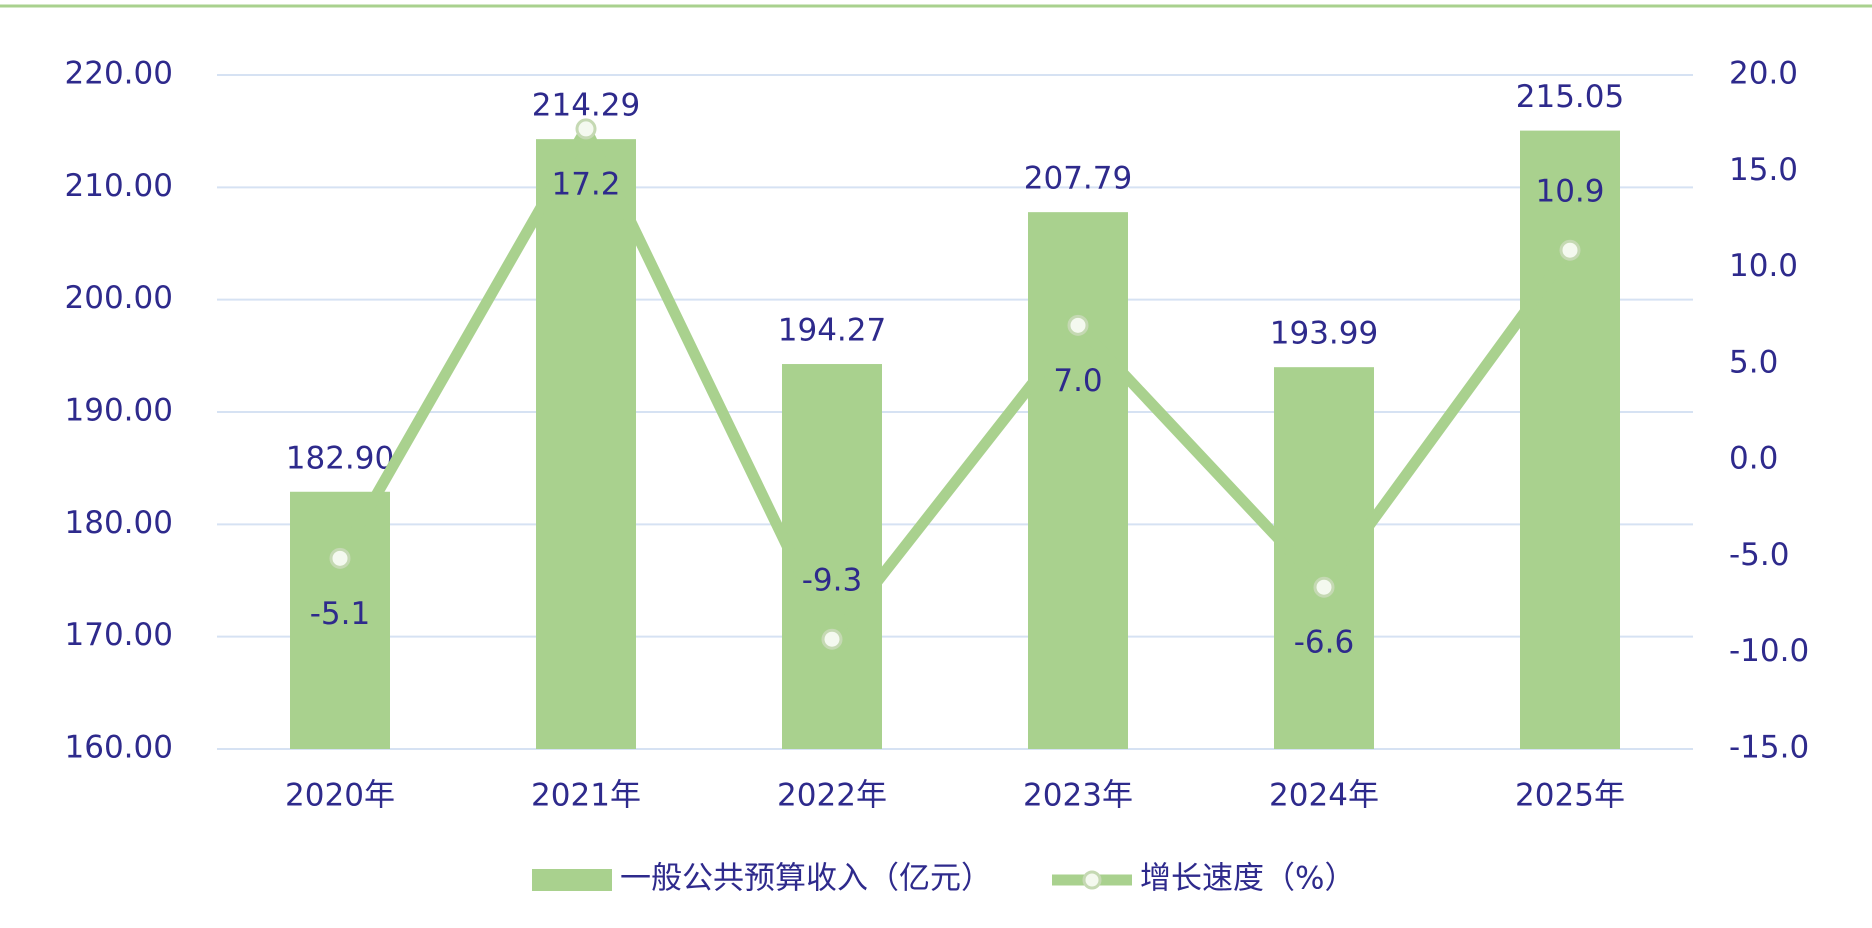 The width and height of the screenshot is (1872, 928). I want to click on y-tick-label: 190.00, so click(119, 411).